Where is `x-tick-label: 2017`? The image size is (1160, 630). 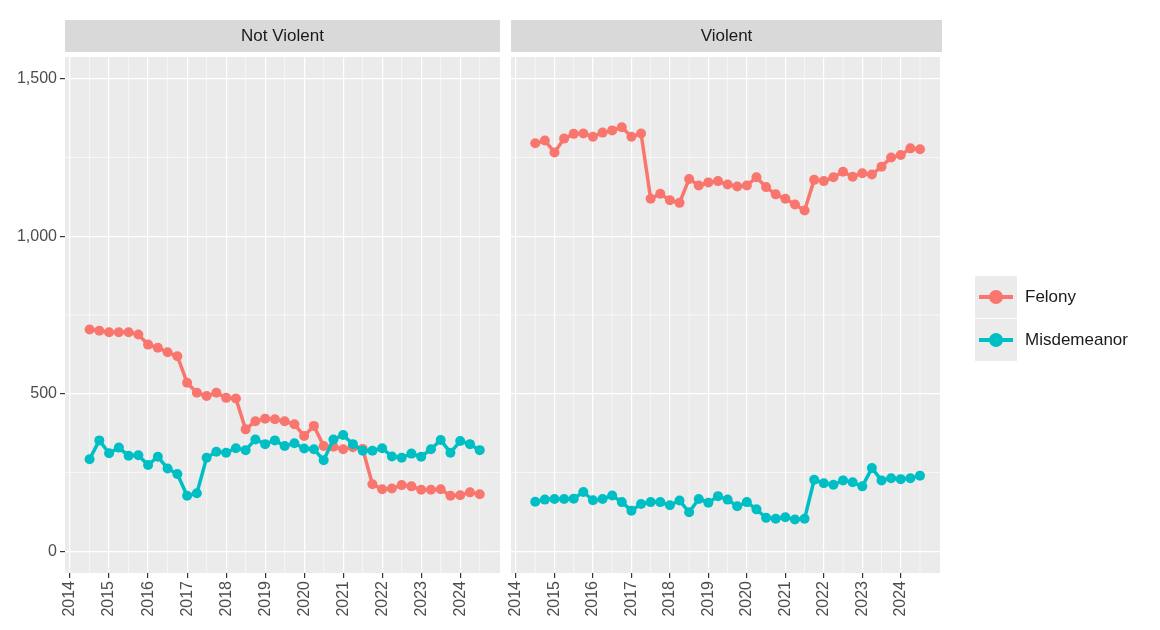 x-tick-label: 2017 is located at coordinates (630, 598).